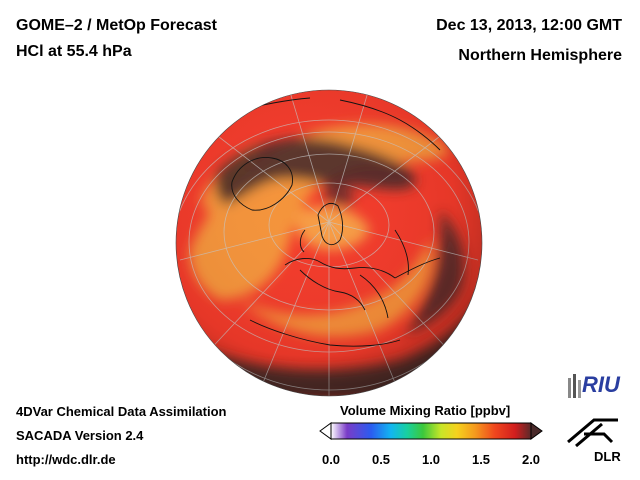 This screenshot has height=480, width=640. What do you see at coordinates (74, 51) in the screenshot?
I see `title-line2: HCl at 55.4 hPa` at bounding box center [74, 51].